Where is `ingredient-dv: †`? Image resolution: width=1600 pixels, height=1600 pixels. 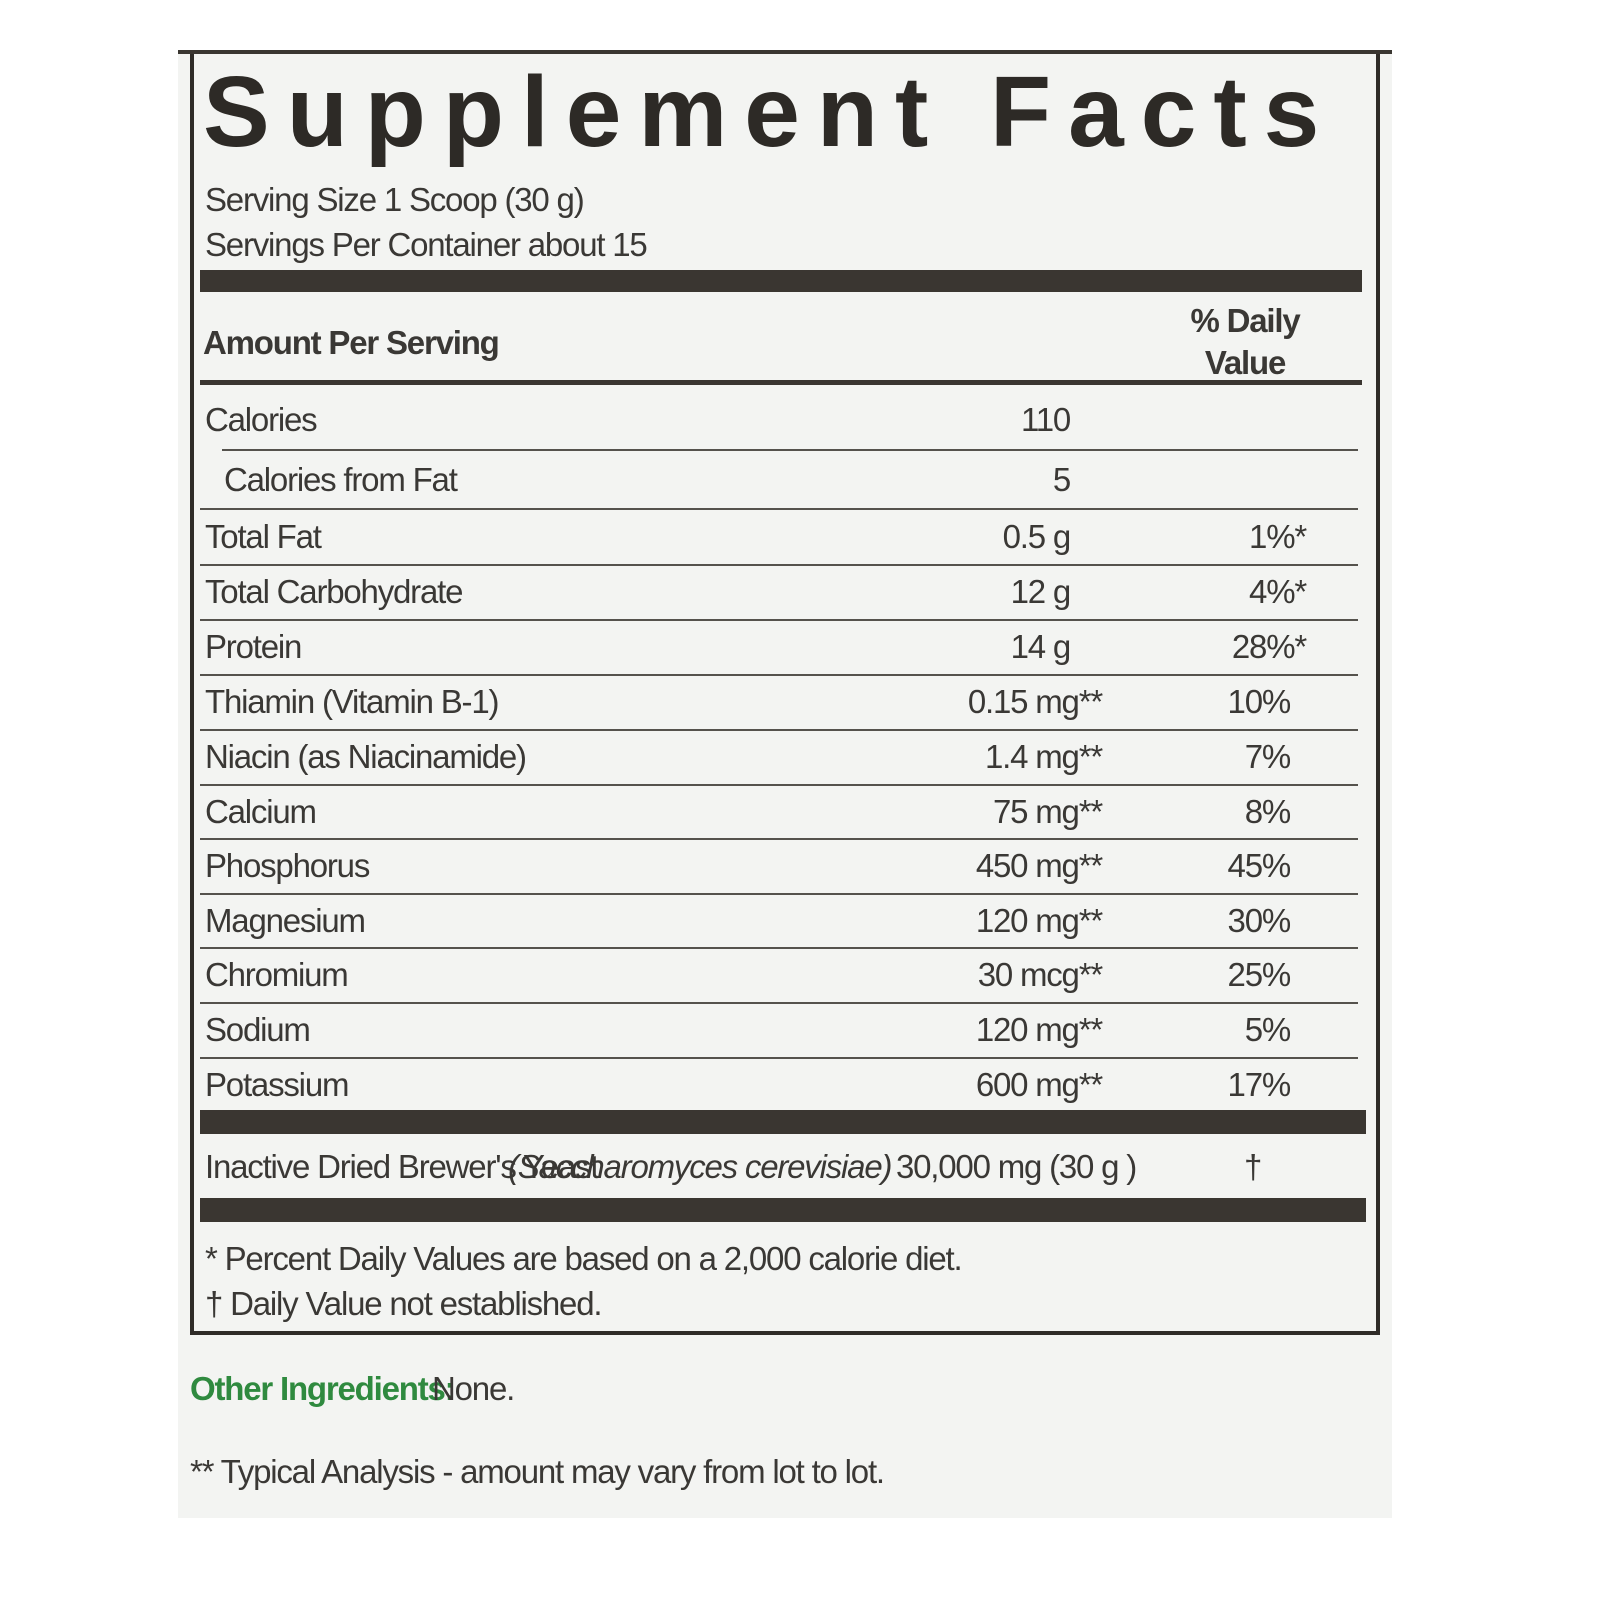 ingredient-dv: † is located at coordinates (1253, 1166).